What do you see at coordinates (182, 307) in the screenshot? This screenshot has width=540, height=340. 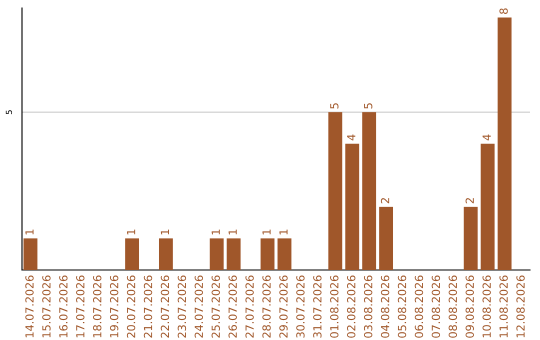 I see `x-tick-label: 23.07.2026` at bounding box center [182, 307].